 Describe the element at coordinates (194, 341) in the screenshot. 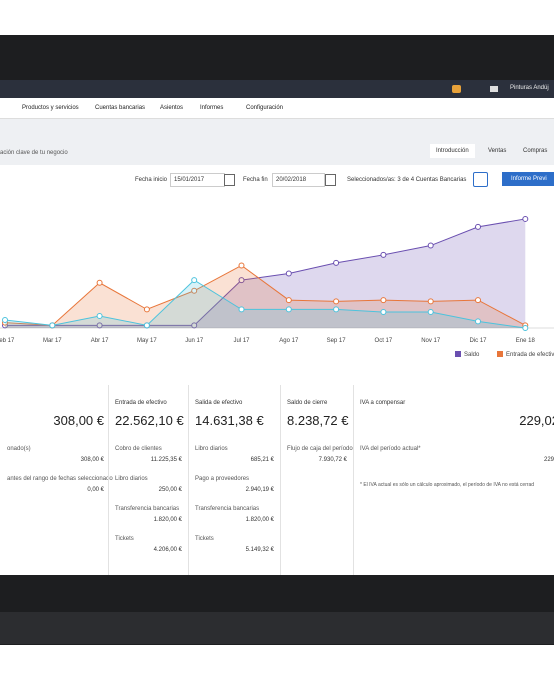

I see `x-tick-label: Jun 17` at that location.